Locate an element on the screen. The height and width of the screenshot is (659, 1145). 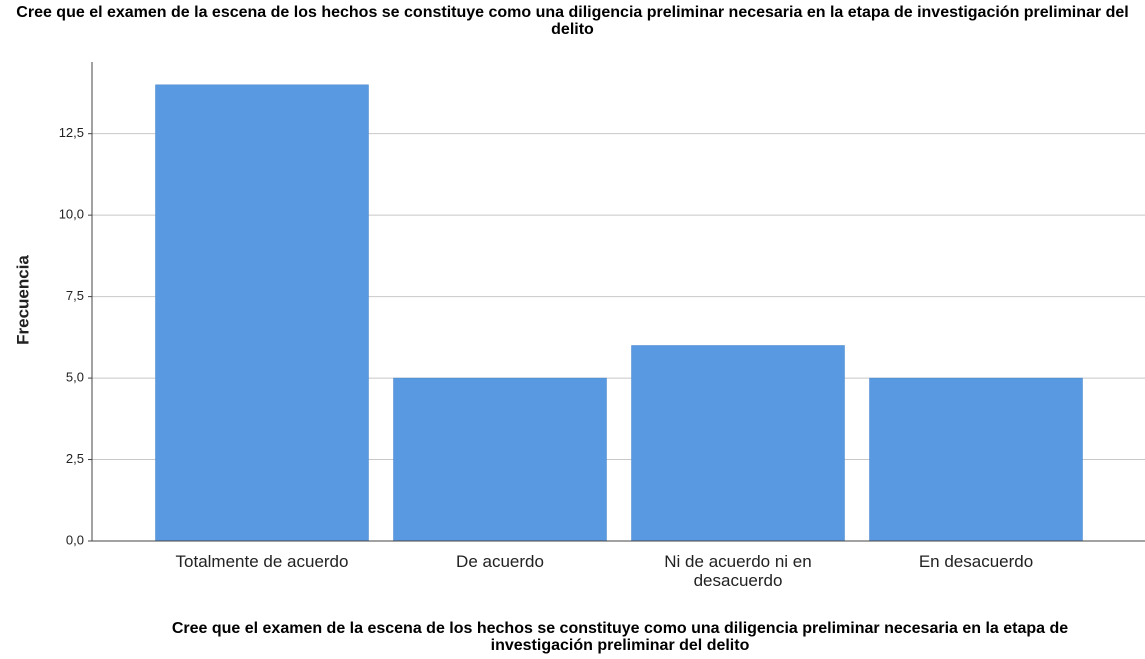
x-tick-label: En desacuerdo is located at coordinates (976, 561).